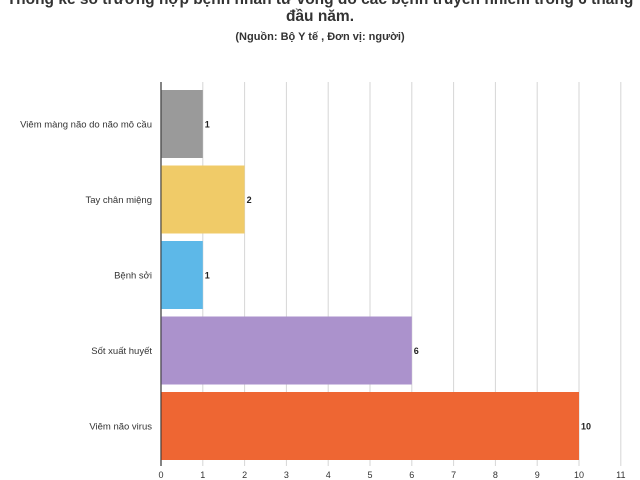 This screenshot has height=480, width=640. Describe the element at coordinates (121, 351) in the screenshot. I see `category-label: Sốt xuất huyết` at that location.